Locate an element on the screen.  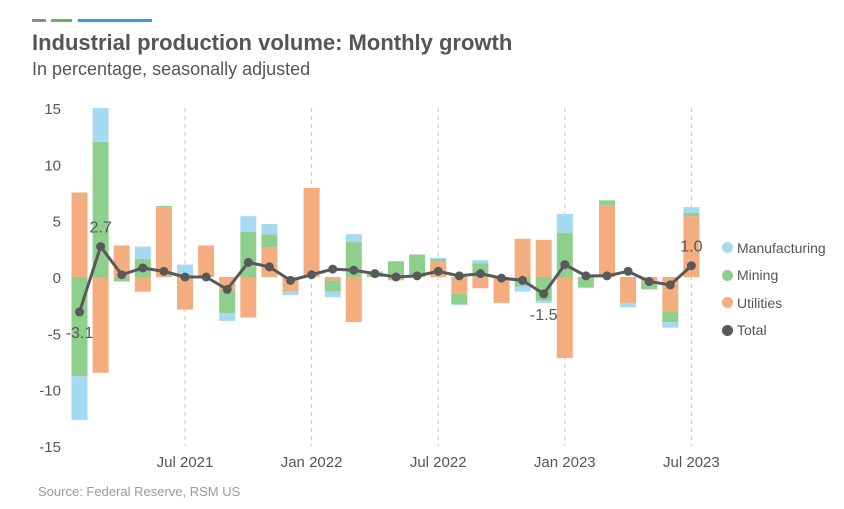
y-tick-label: 15 is located at coordinates (52, 109).